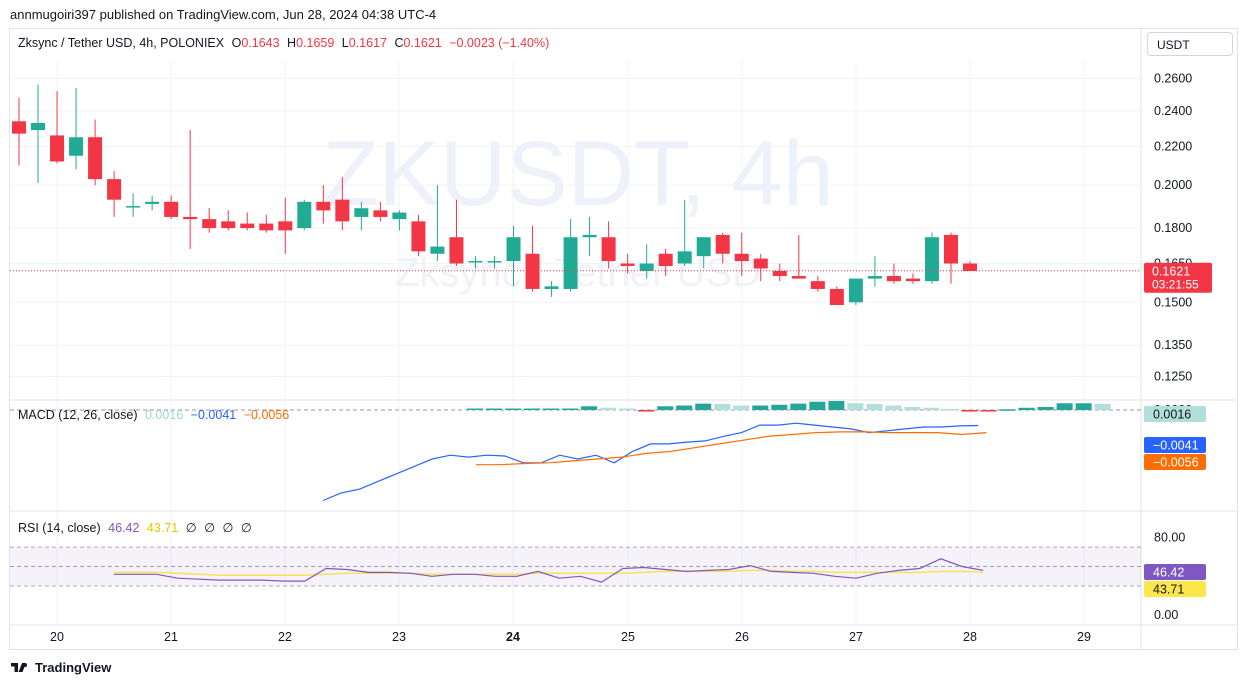 This screenshot has width=1248, height=686. Describe the element at coordinates (162, 528) in the screenshot. I see `rsi-ma-value: 43.71` at that location.